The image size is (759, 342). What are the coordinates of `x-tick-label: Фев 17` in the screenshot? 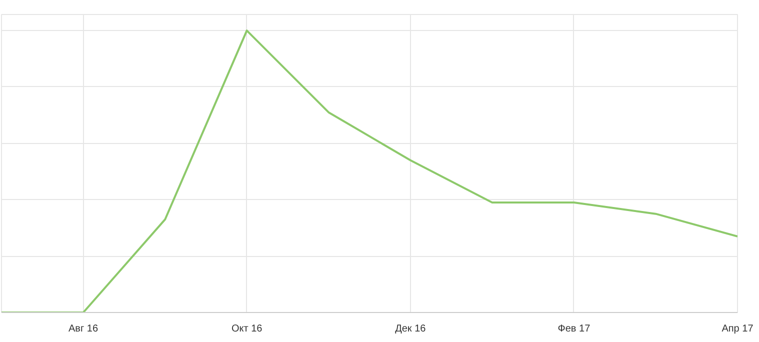 It's located at (574, 329).